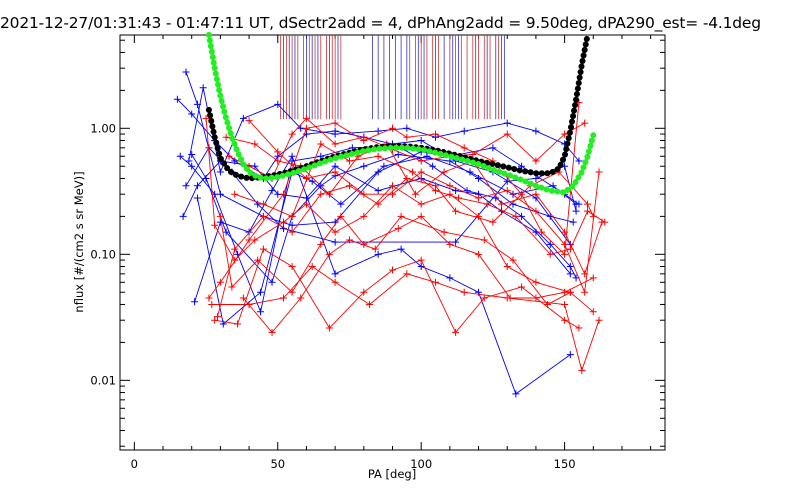  I want to click on x-axis-title: PA [deg], so click(392, 474).